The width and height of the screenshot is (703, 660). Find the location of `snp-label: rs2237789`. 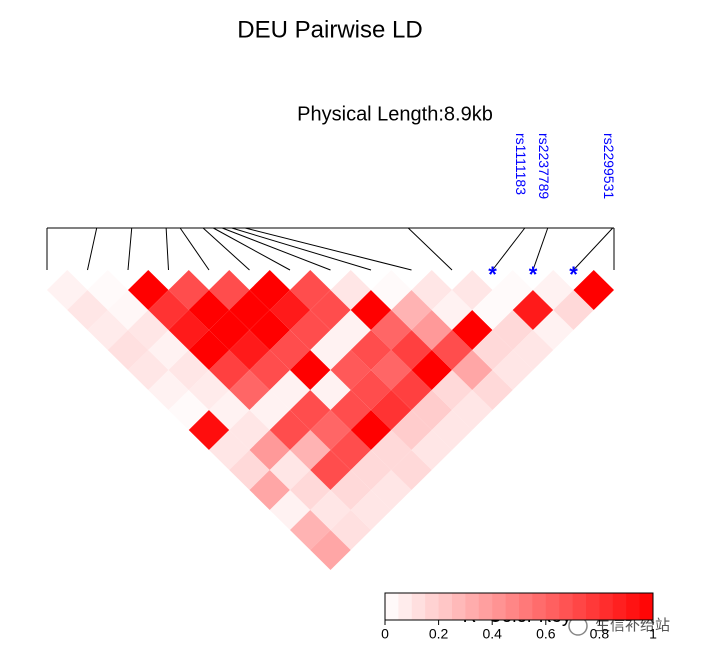

snp-label: rs2237789 is located at coordinates (544, 166).